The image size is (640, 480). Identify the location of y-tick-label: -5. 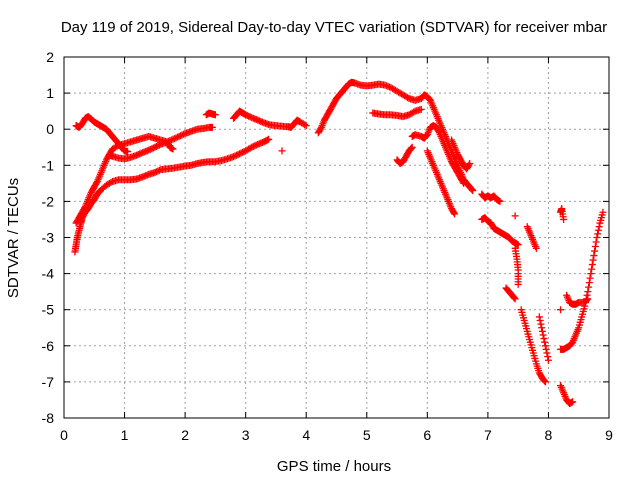
(48, 310).